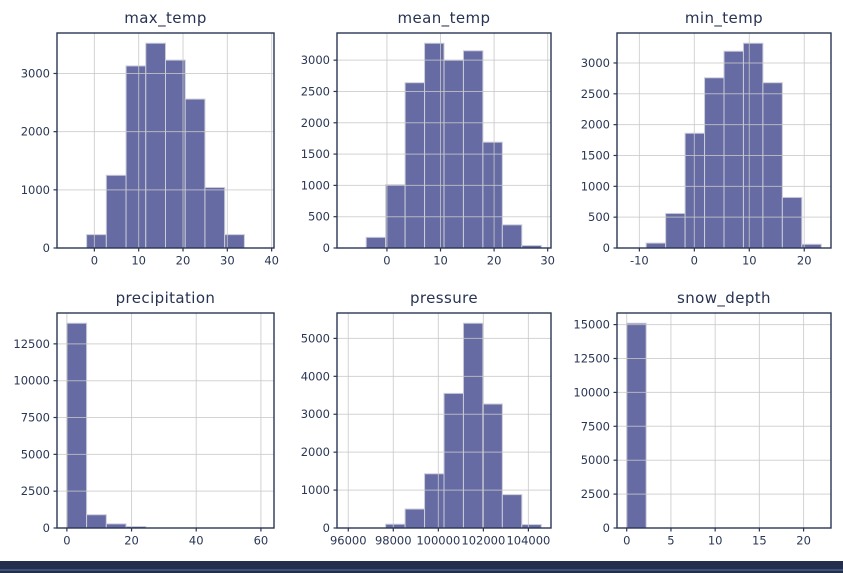 This screenshot has width=843, height=573. I want to click on subplot-title: max_temp, so click(165, 18).